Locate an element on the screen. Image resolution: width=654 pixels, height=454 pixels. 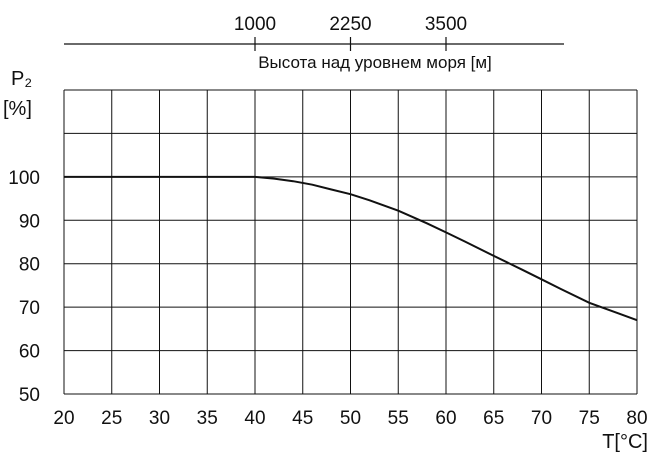
x-tick-label: 70 is located at coordinates (541, 418).